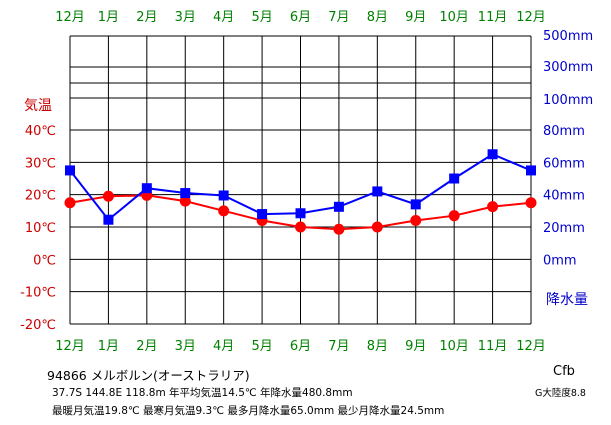 This screenshot has width=611, height=425. What do you see at coordinates (38, 106) in the screenshot?
I see `left-axis-label: 気温` at bounding box center [38, 106].